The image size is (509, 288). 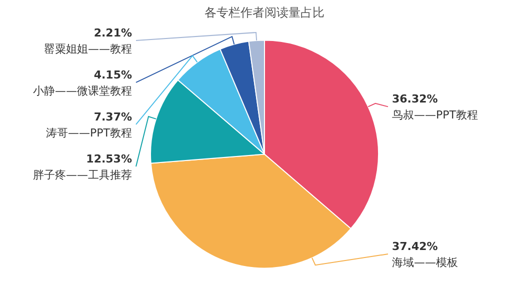 What do you see at coordinates (82, 91) in the screenshot?
I see `slice-label: 小静——微课堂教程` at bounding box center [82, 91].